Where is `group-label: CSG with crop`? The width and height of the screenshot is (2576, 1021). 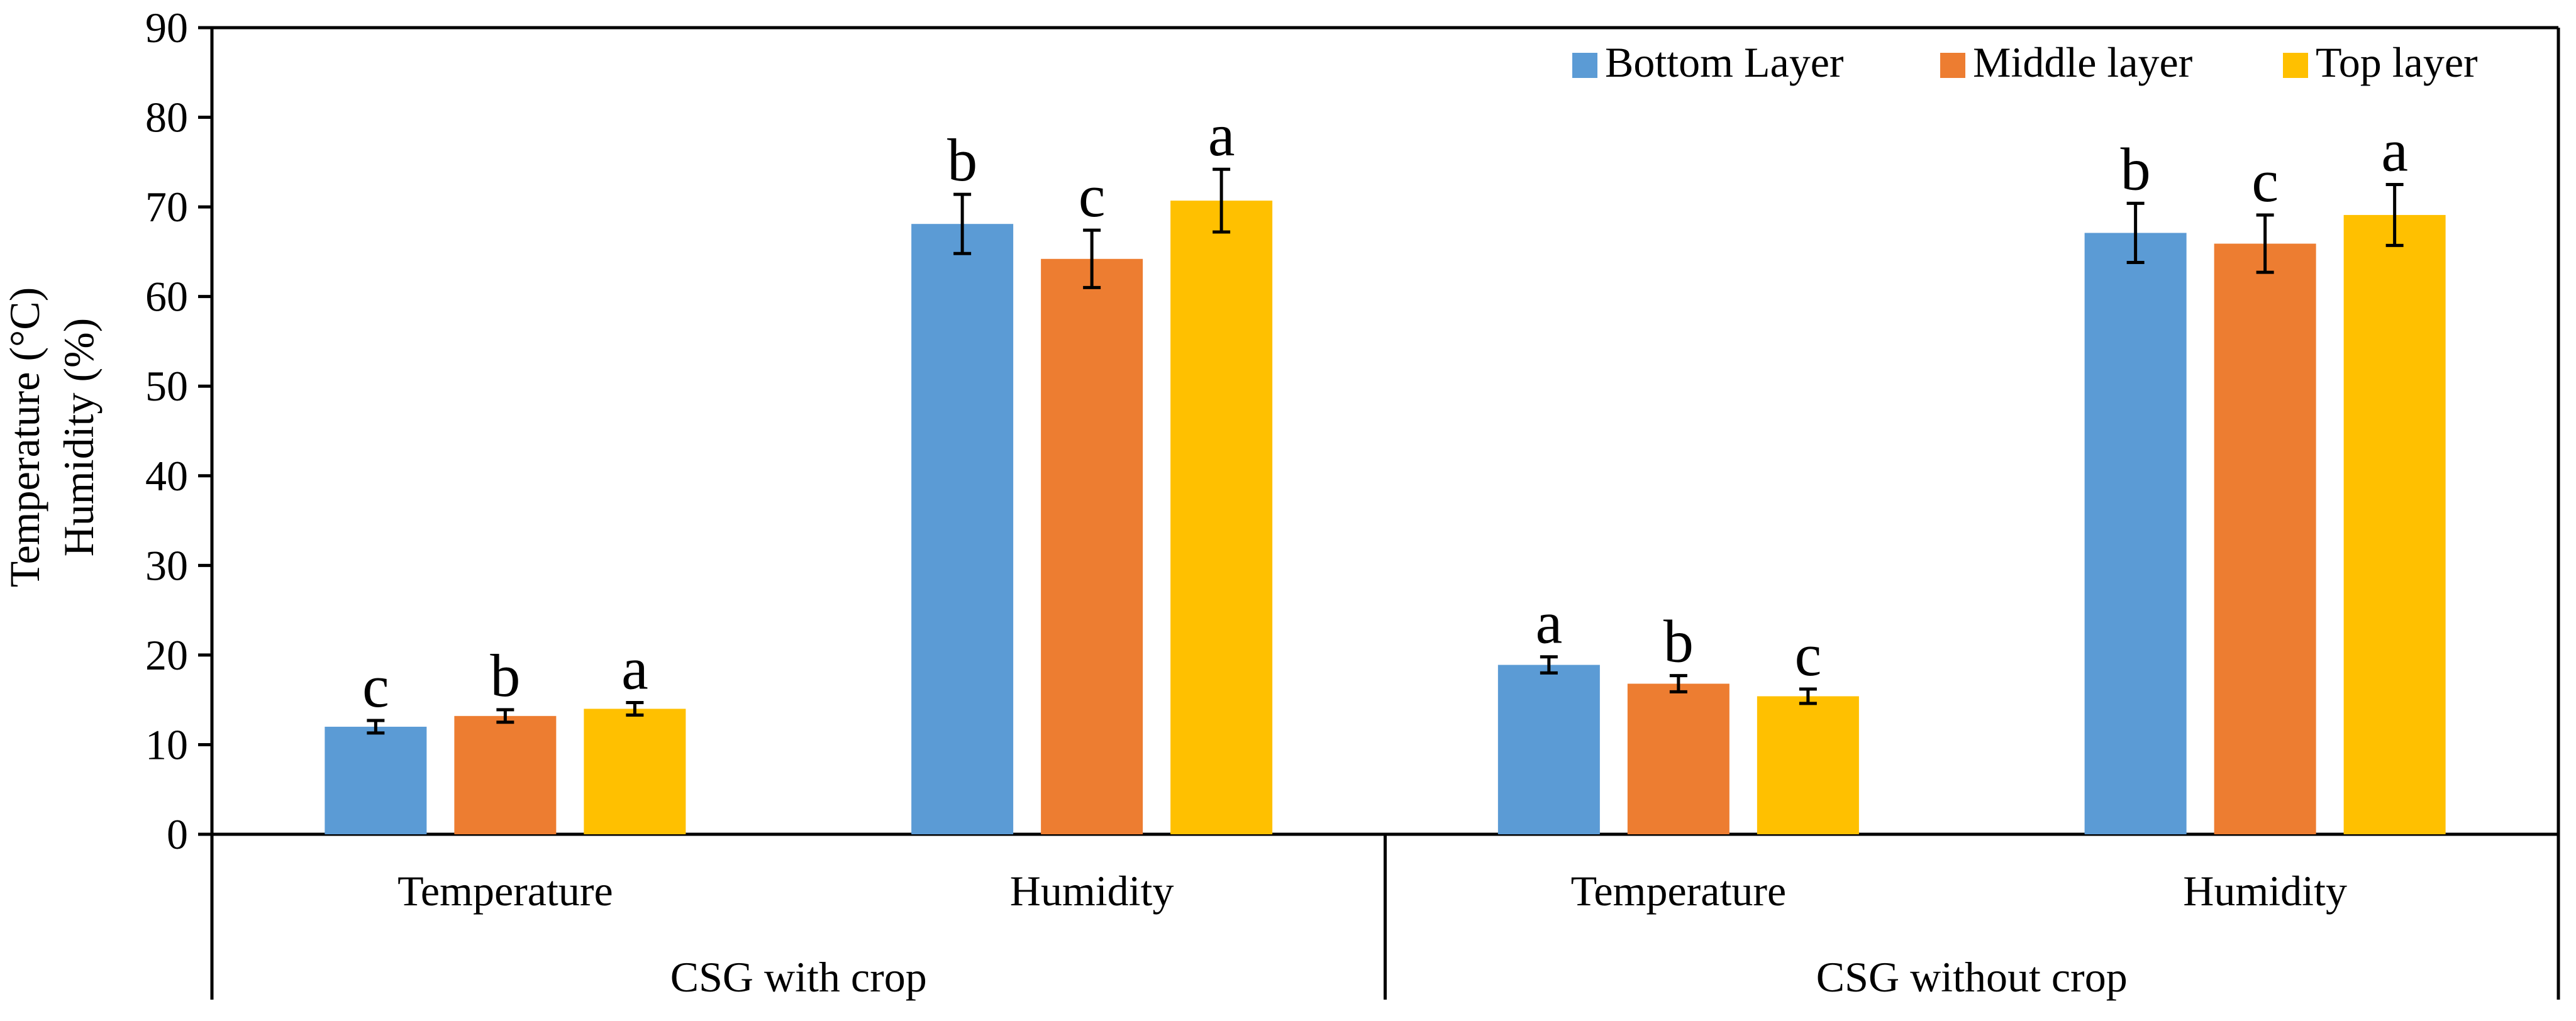 group-label: CSG with crop is located at coordinates (798, 977).